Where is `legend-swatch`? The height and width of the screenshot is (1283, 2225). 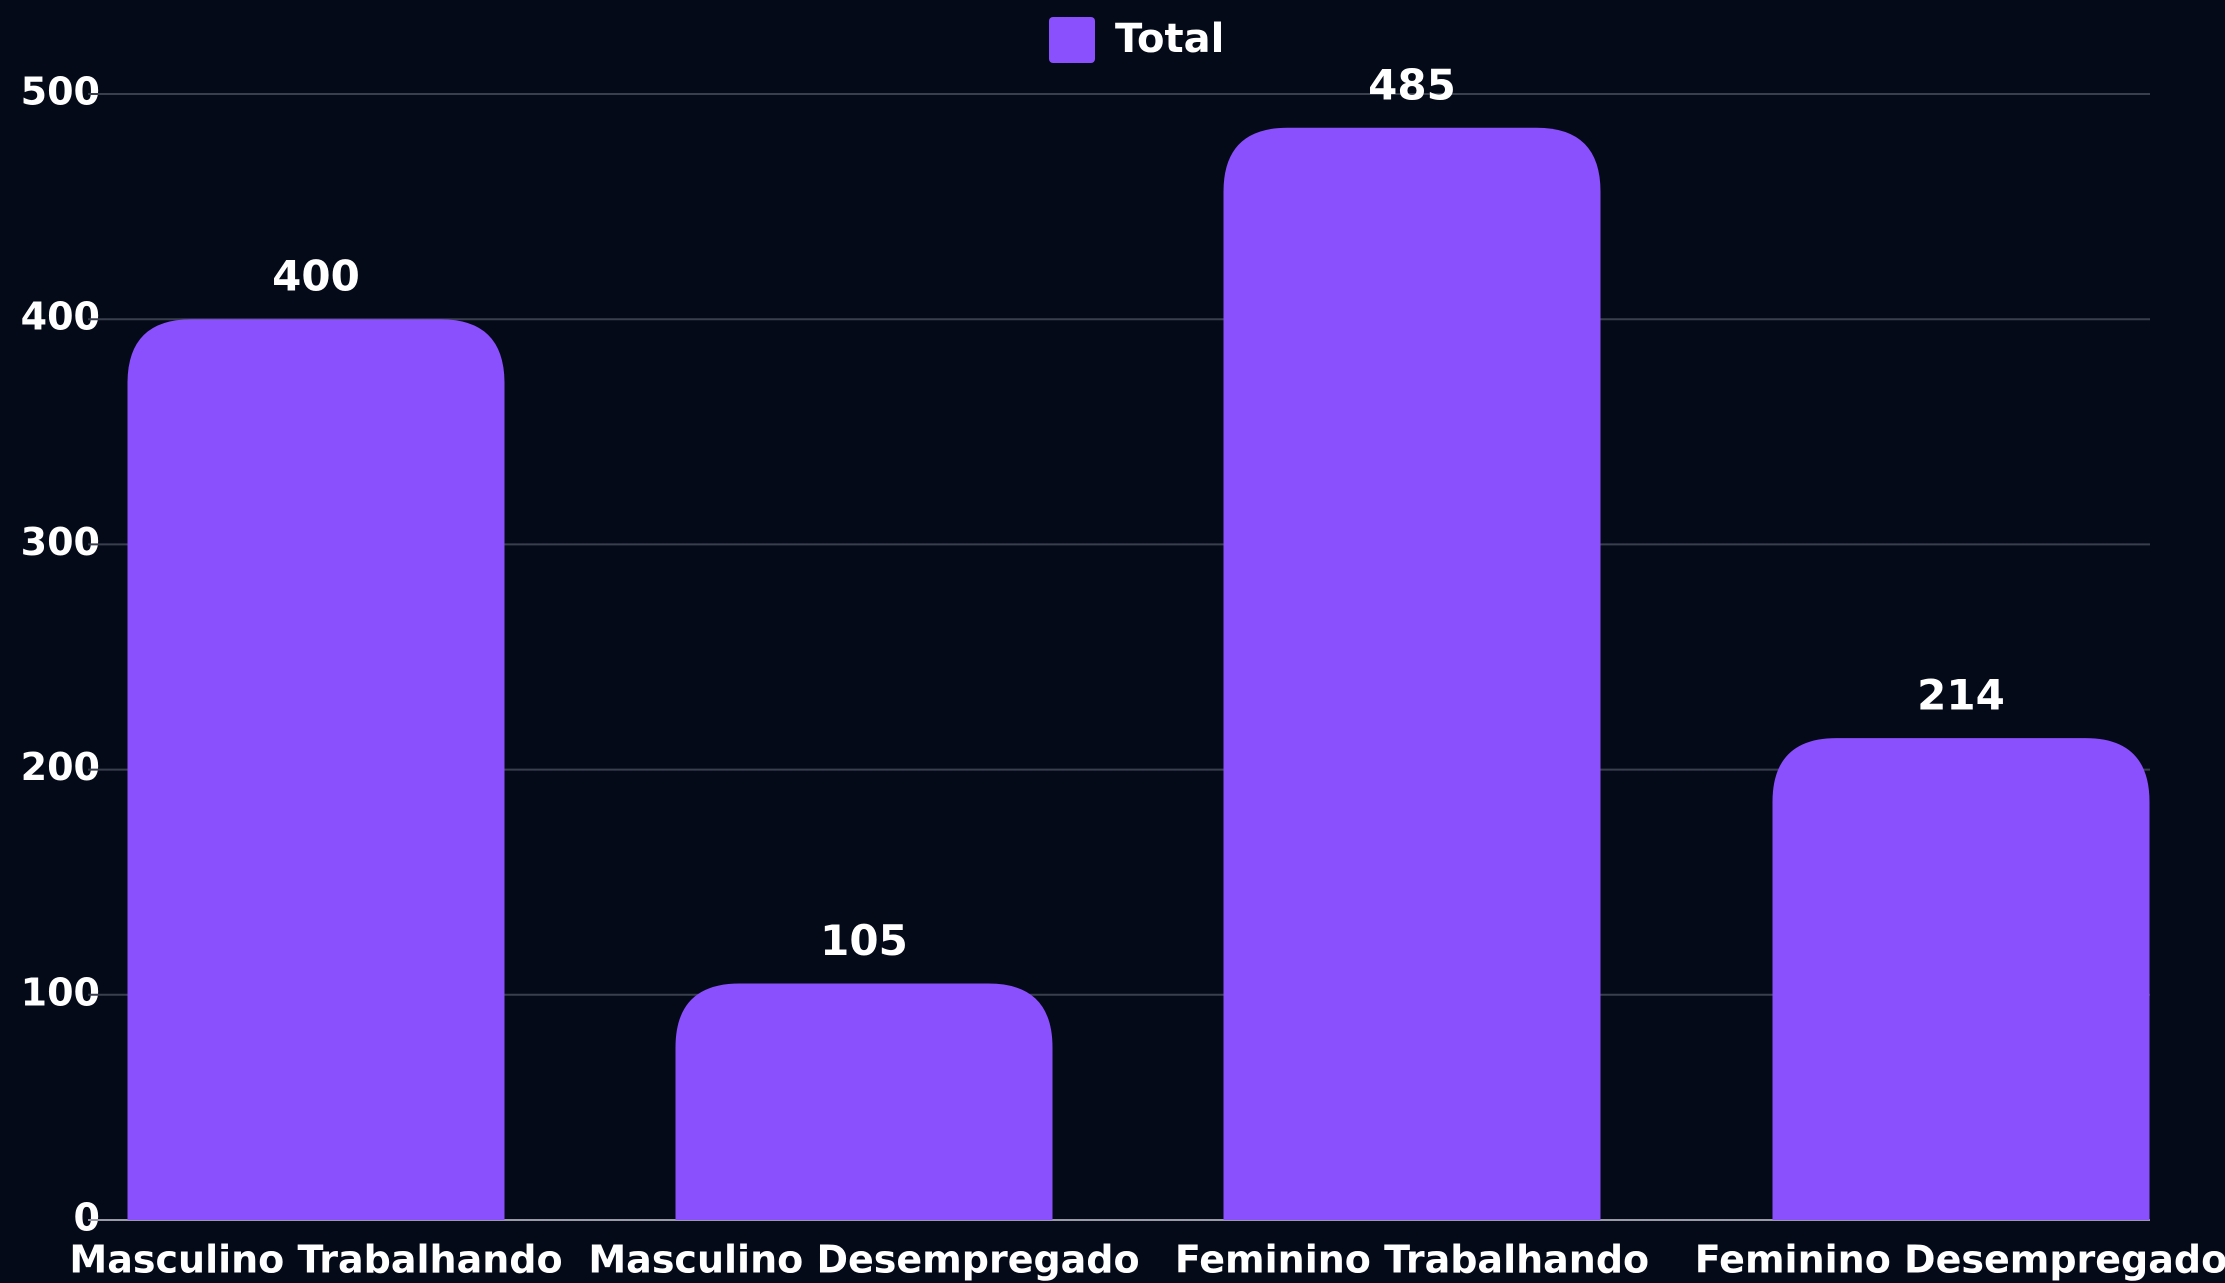 legend-swatch is located at coordinates (1072, 40).